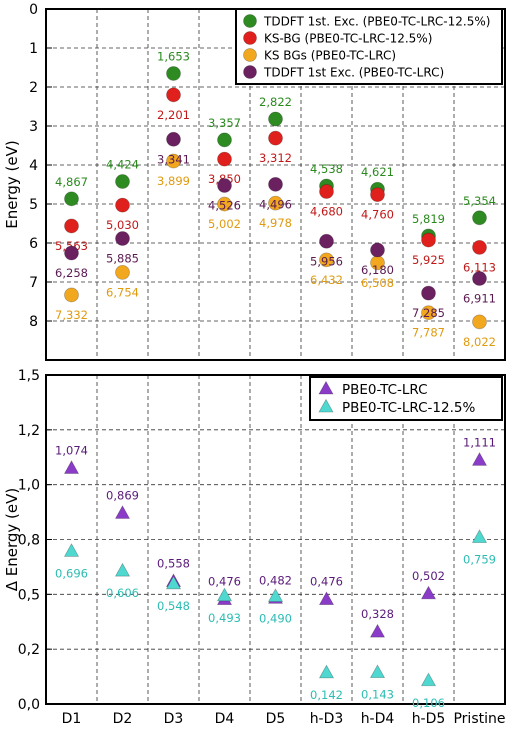 The height and width of the screenshot is (730, 510). I want to click on y-tick-label: 2, so click(33, 88).